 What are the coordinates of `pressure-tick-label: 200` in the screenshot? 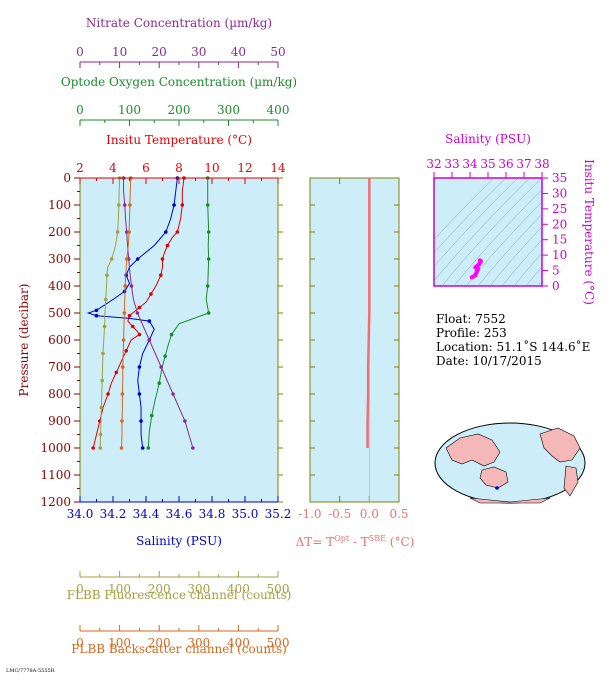 It's located at (59, 232).